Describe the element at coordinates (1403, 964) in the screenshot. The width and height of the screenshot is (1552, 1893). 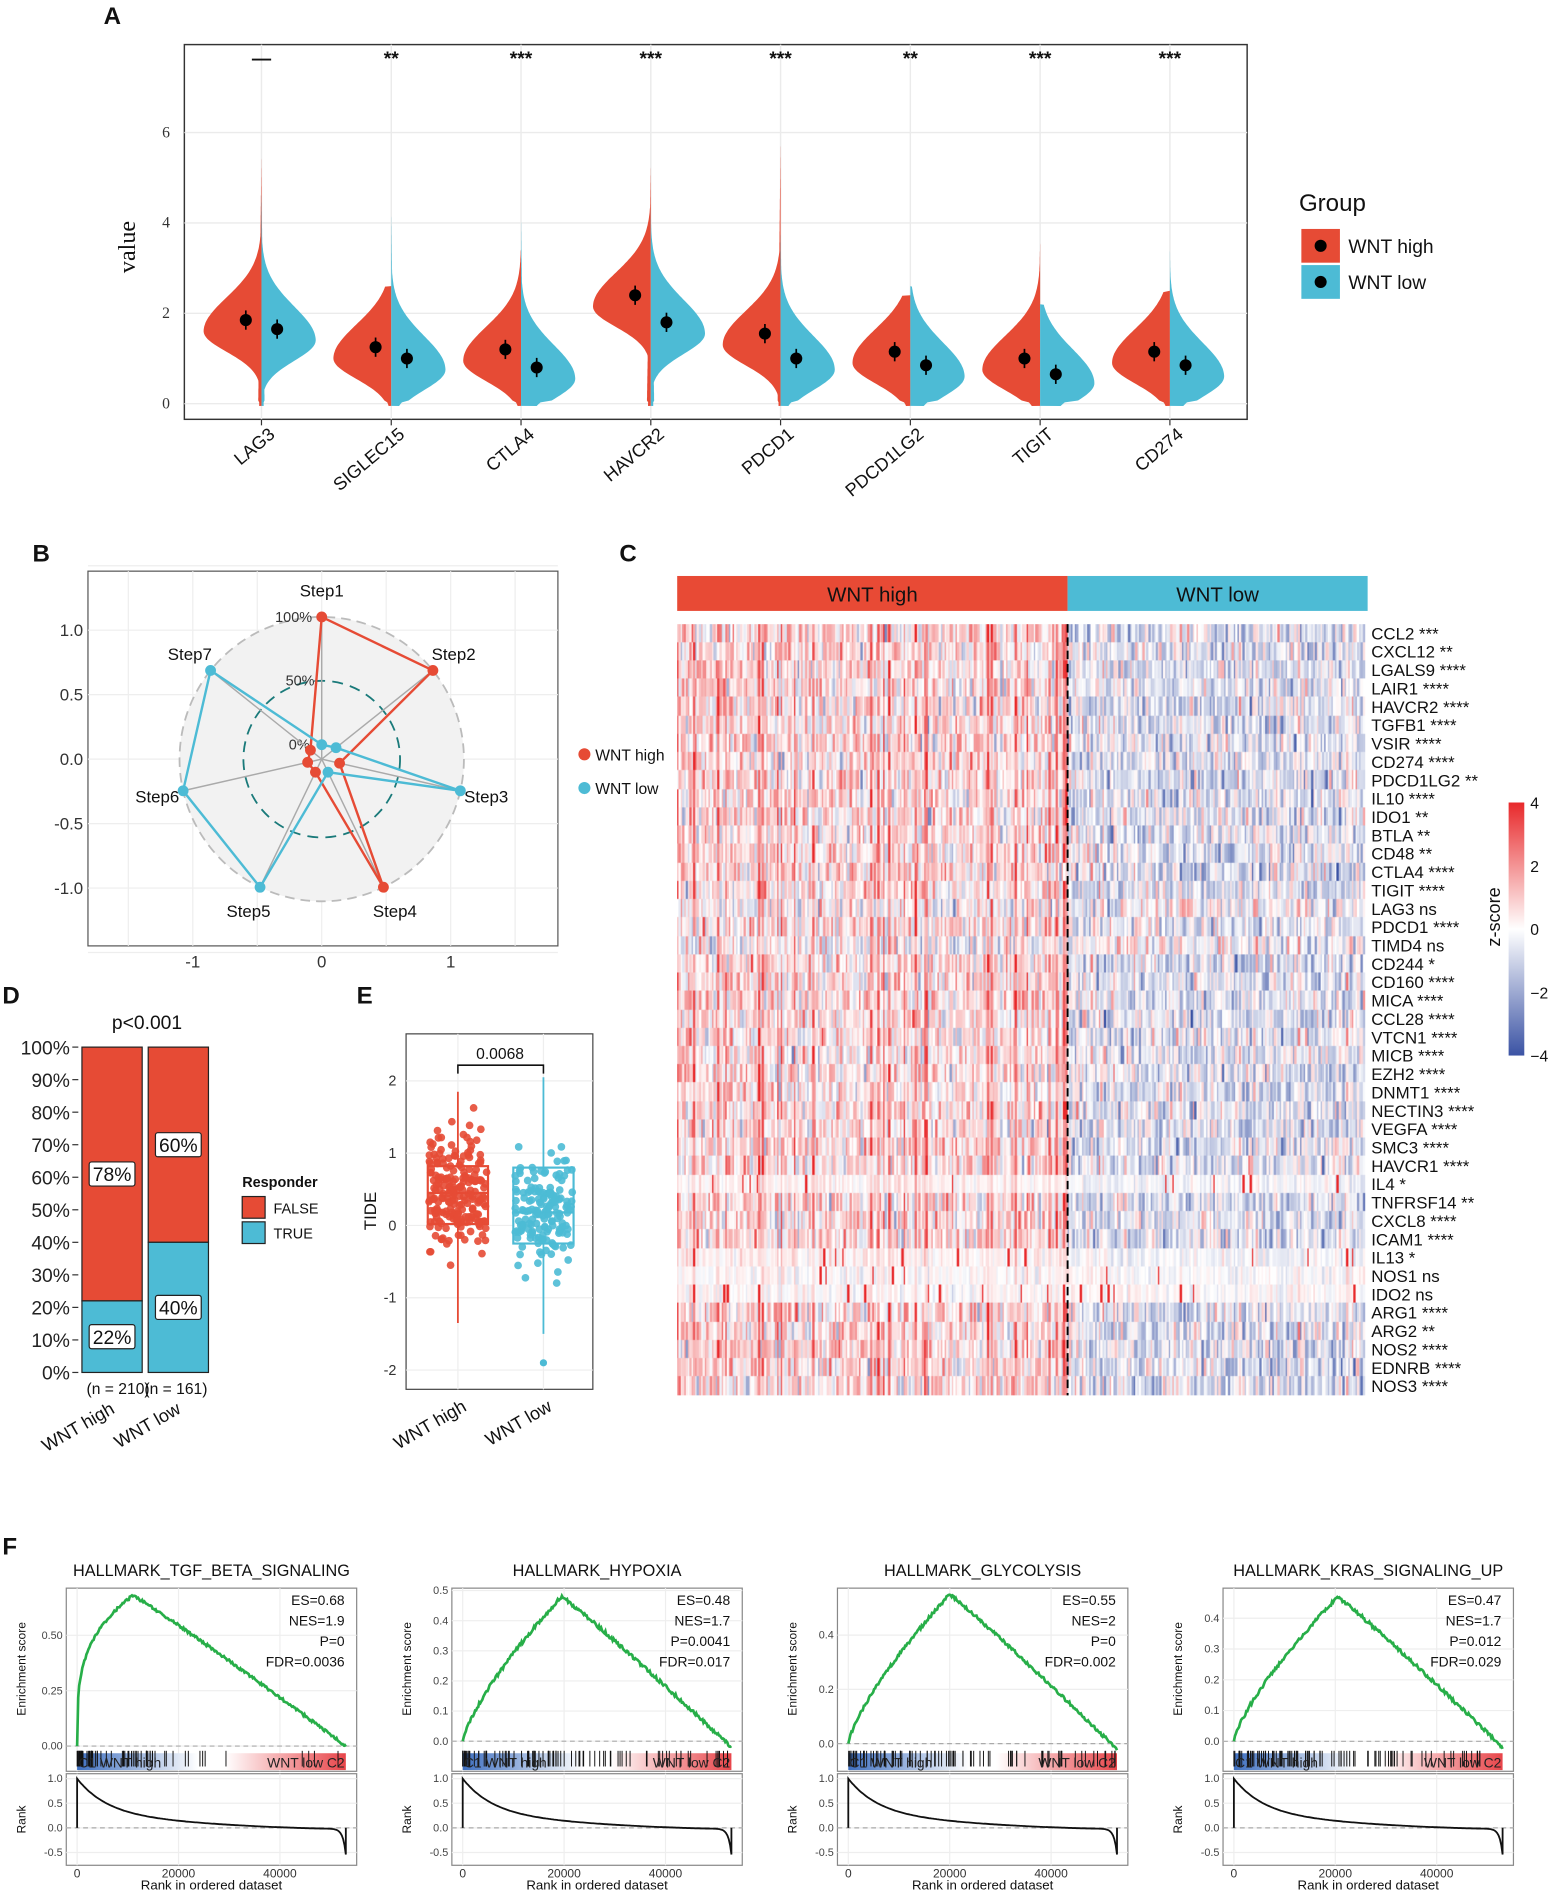
I see `gene-label: CD244 *` at that location.